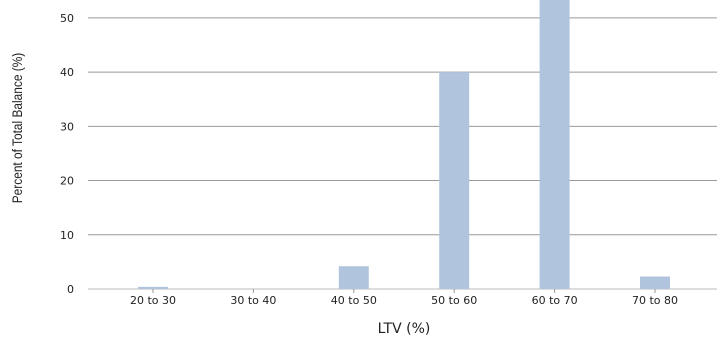 This screenshot has height=342, width=717. I want to click on x-tick-label: 30 to 40, so click(253, 300).